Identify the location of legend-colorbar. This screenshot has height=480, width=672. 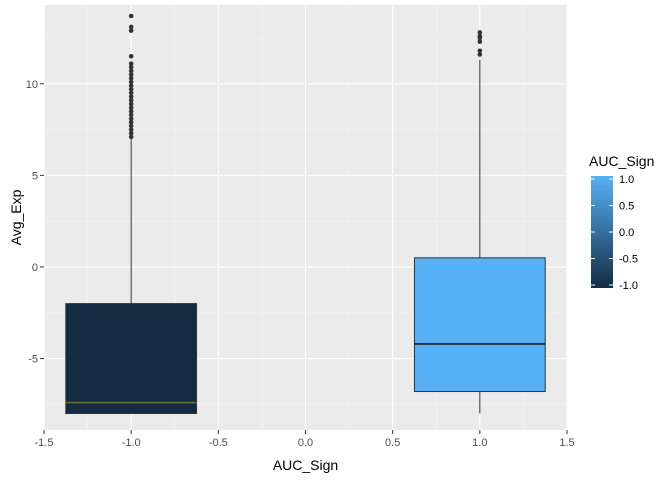
(602, 232).